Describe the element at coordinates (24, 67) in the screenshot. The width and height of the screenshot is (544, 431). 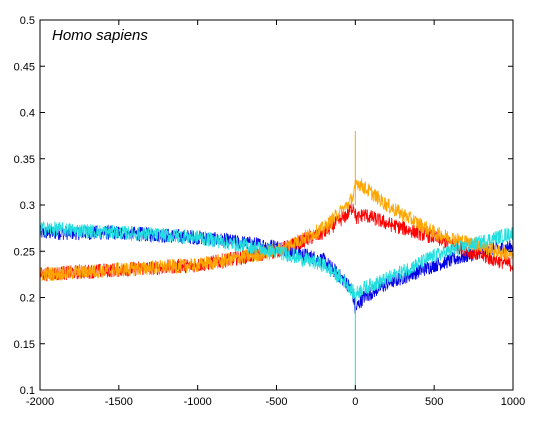
I see `y-tick-label: 0.45` at that location.